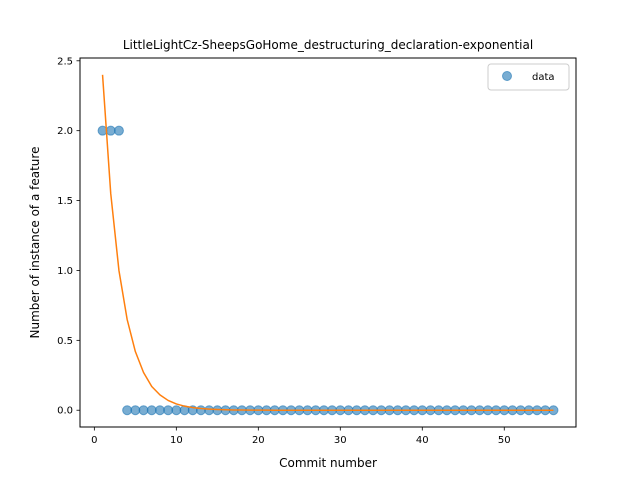 The width and height of the screenshot is (640, 480). I want to click on y-tick-label: 1.0, so click(65, 271).